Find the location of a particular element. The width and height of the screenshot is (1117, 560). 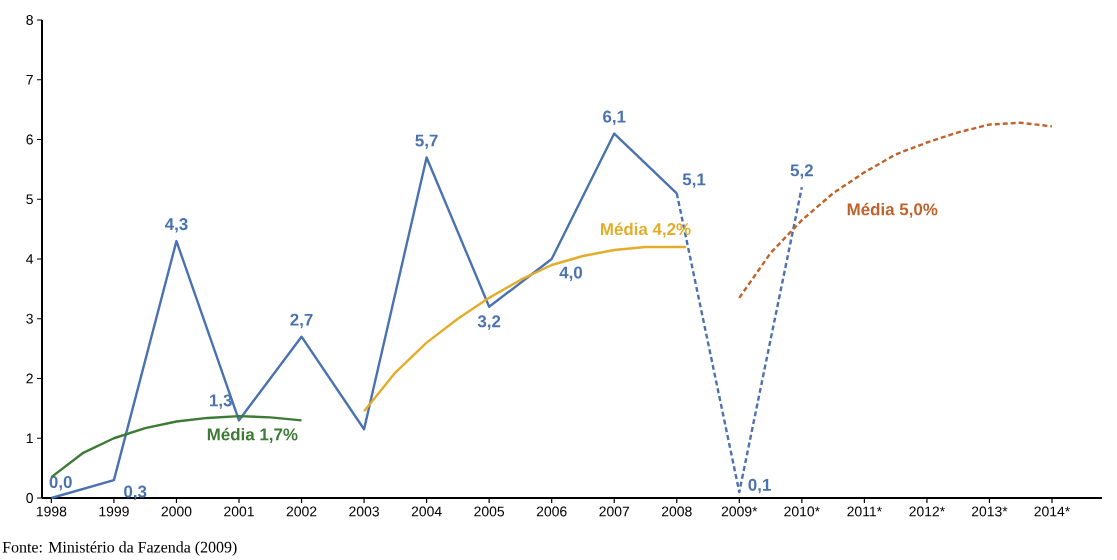

x-tick-label: 2004 is located at coordinates (426, 511).